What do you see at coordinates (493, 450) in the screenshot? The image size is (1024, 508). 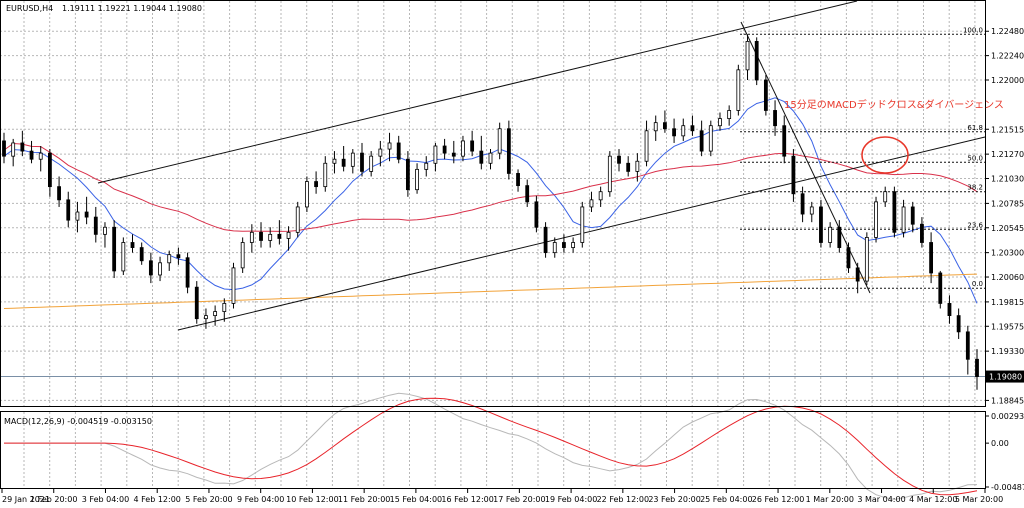 I see `macd-panel-frame` at bounding box center [493, 450].